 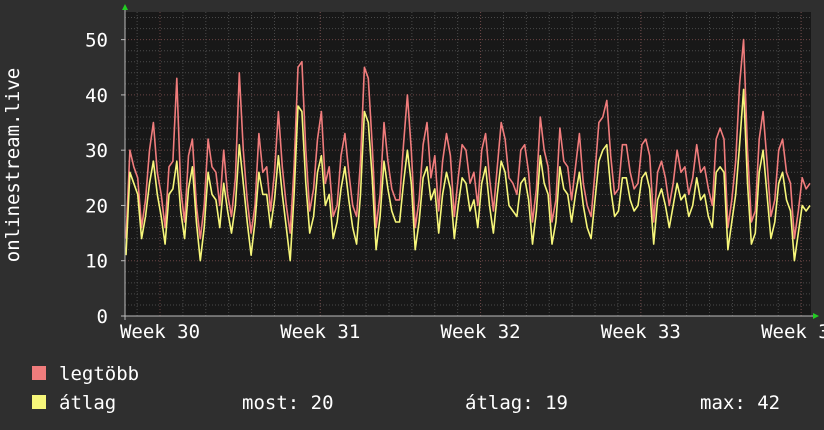 What do you see at coordinates (499, 403) in the screenshot?
I see `stat-avg-label: átlag:` at bounding box center [499, 403].